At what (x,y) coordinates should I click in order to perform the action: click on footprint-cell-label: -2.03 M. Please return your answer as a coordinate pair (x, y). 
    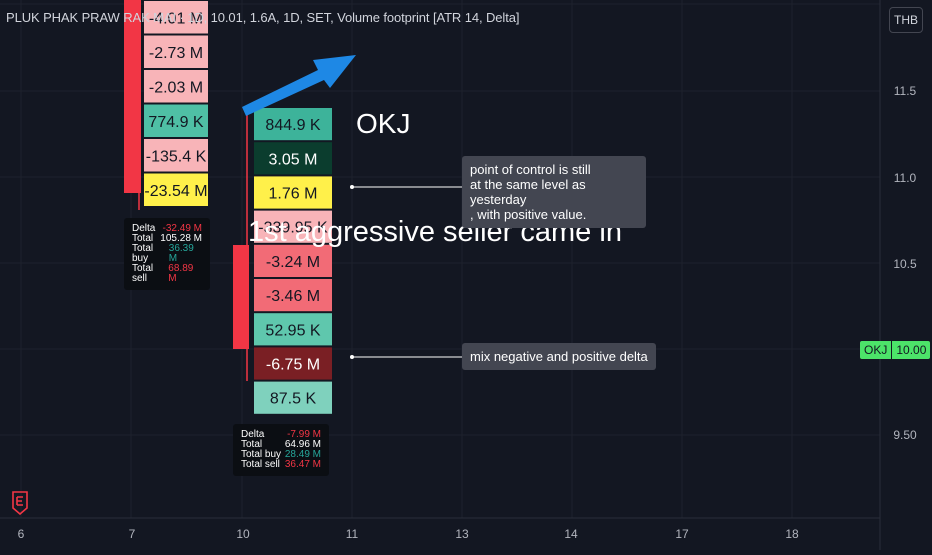
    Looking at the image, I should click on (176, 87).